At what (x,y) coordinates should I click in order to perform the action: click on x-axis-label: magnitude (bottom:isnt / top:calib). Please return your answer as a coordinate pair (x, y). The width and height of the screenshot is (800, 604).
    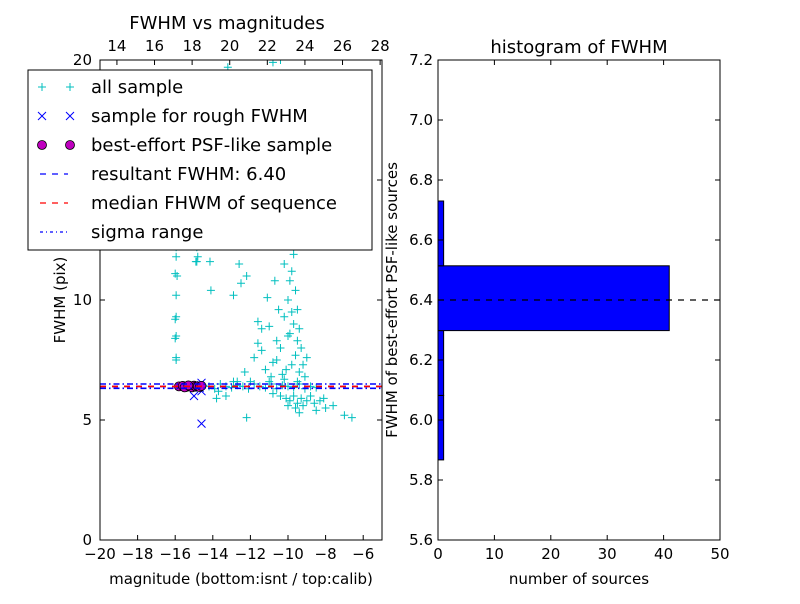
    Looking at the image, I should click on (241, 579).